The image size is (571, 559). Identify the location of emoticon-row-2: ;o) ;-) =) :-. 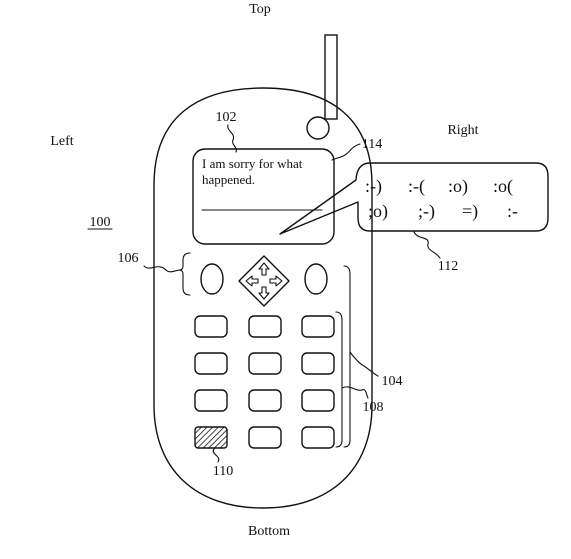
(443, 211).